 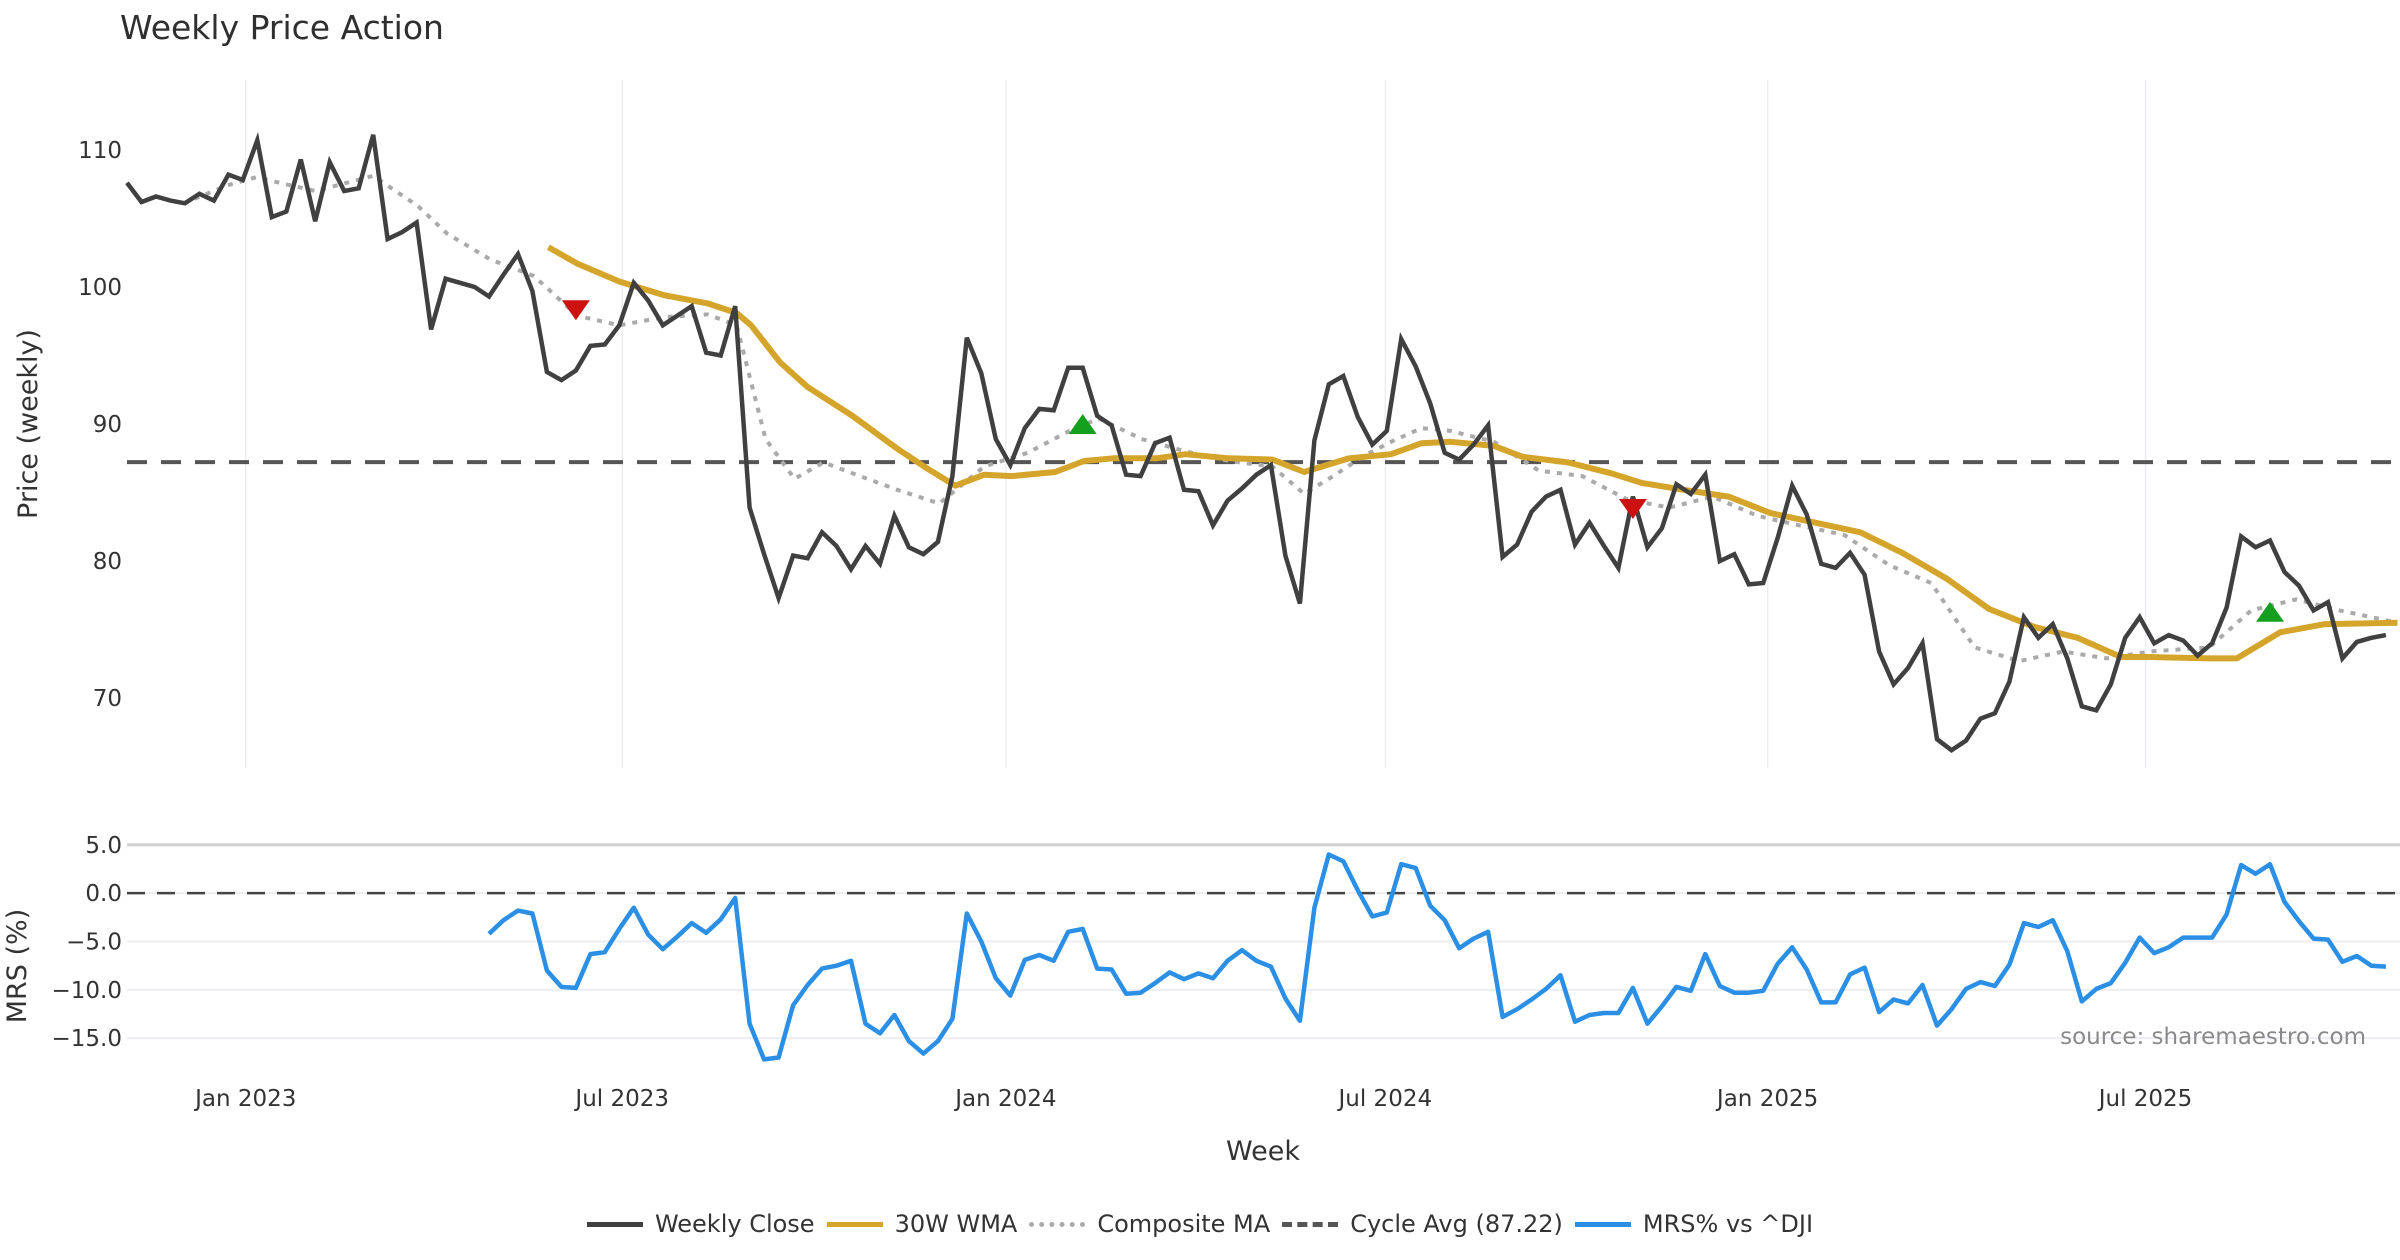 What do you see at coordinates (282, 27) in the screenshot?
I see `chart-title: Weekly Price Action` at bounding box center [282, 27].